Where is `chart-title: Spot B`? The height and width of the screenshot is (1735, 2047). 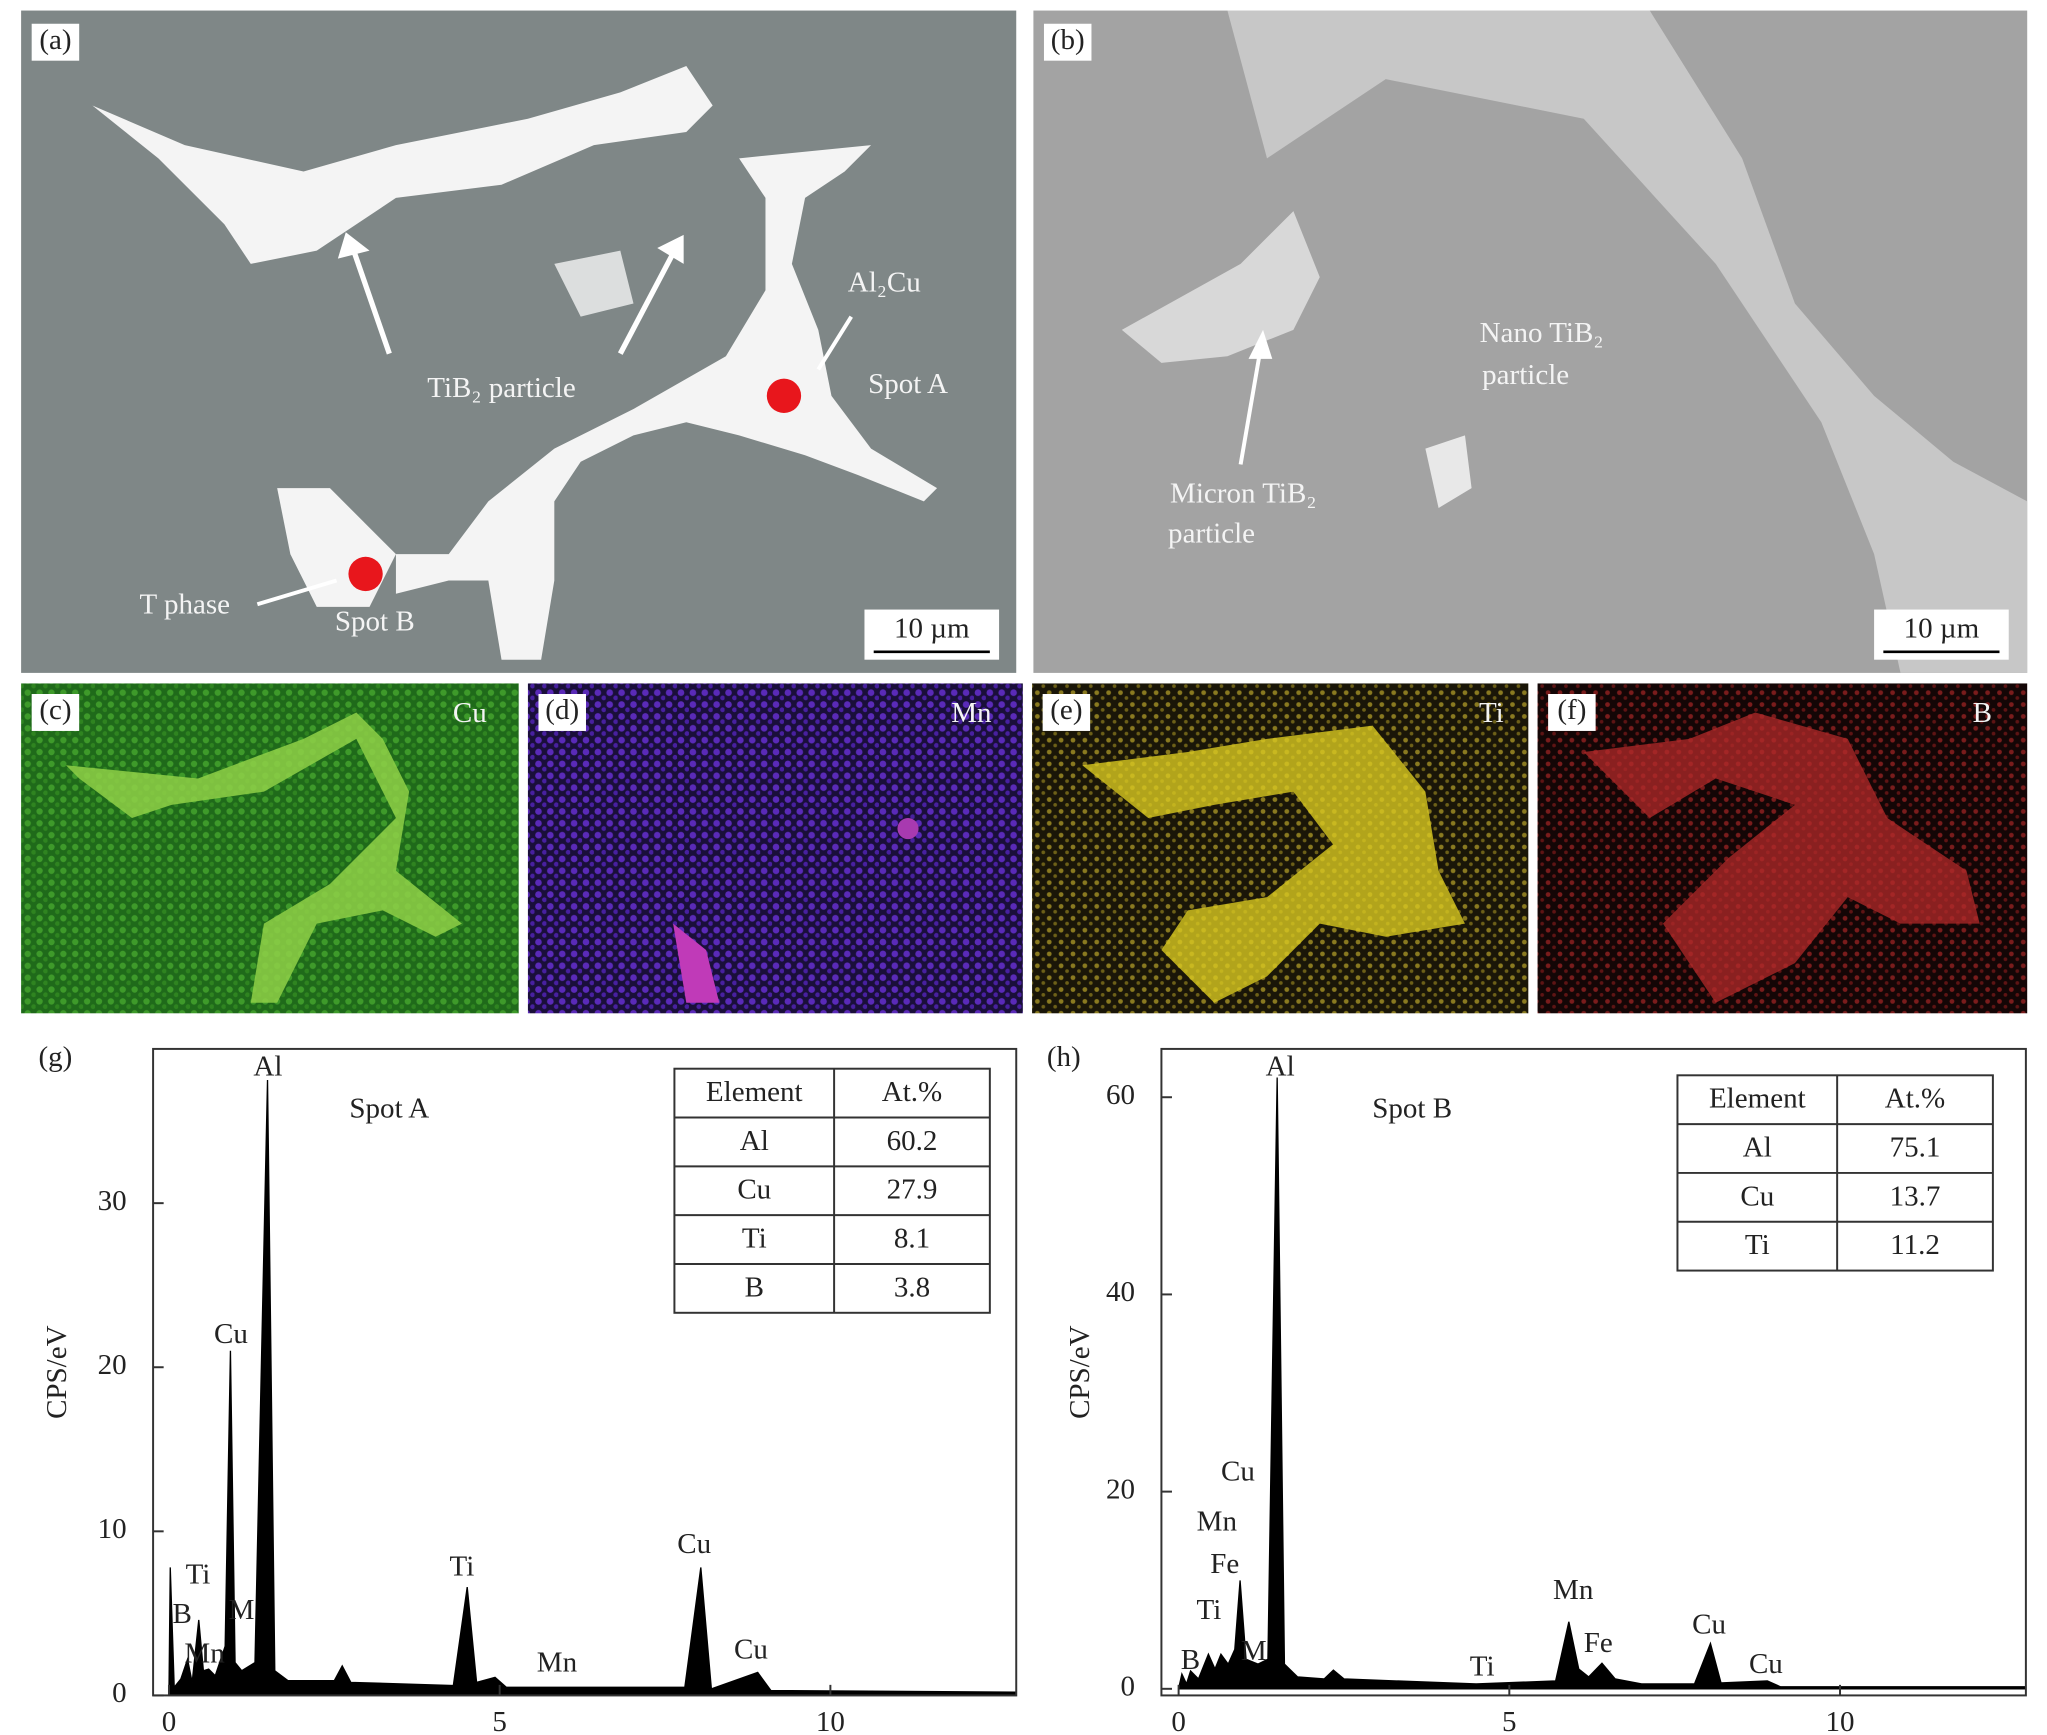
chart-title: Spot B is located at coordinates (1412, 1109).